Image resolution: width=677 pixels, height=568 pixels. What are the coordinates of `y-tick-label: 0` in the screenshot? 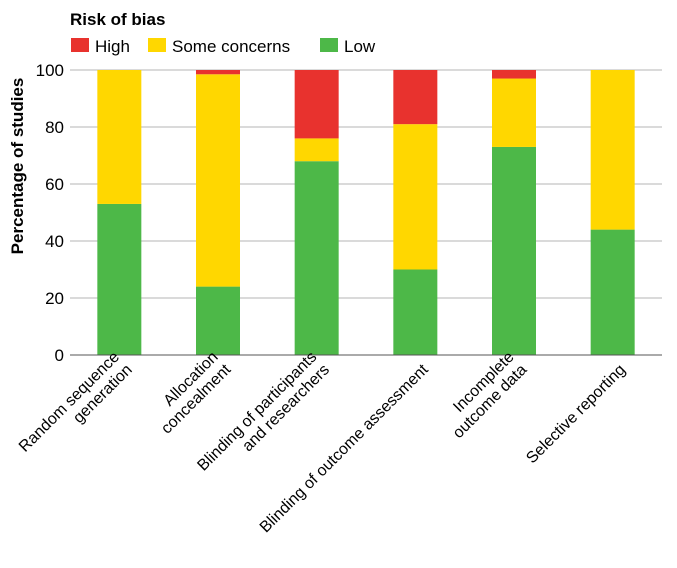 It's located at (59, 355).